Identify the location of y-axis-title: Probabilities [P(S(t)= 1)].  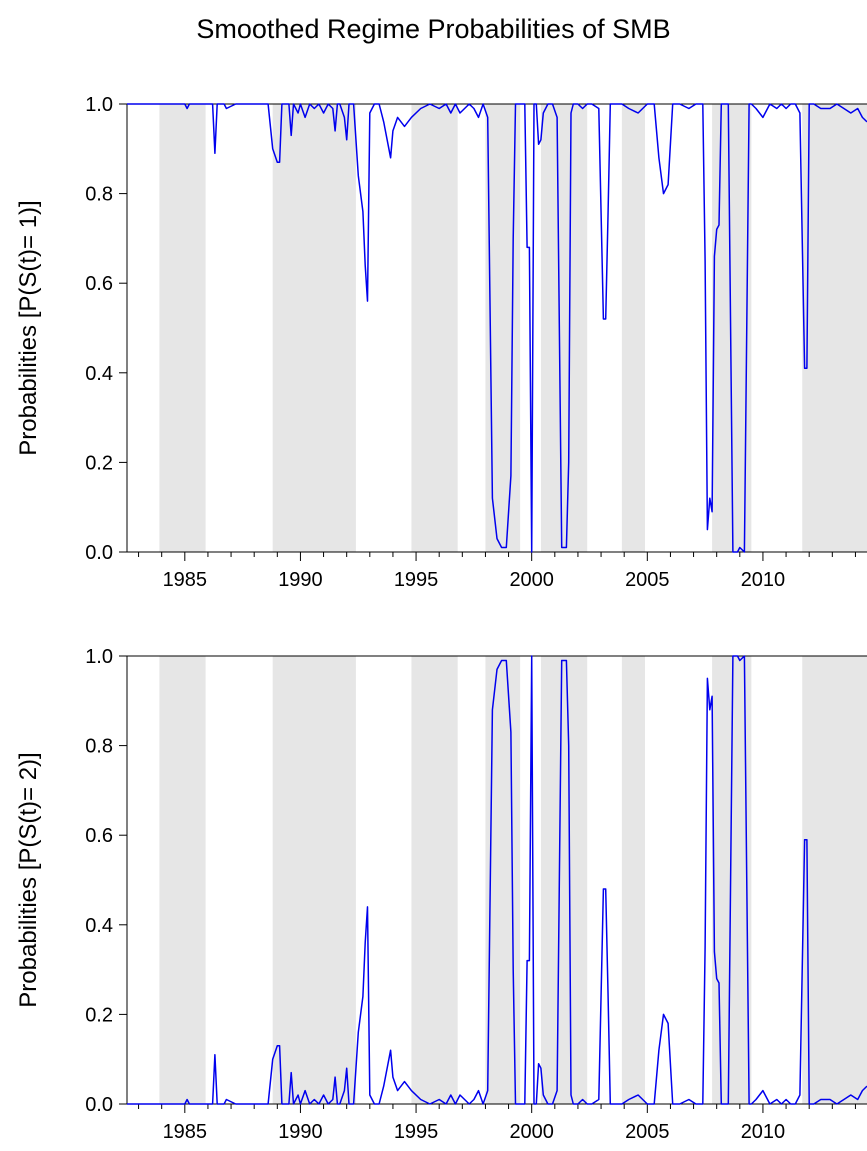
(28, 327).